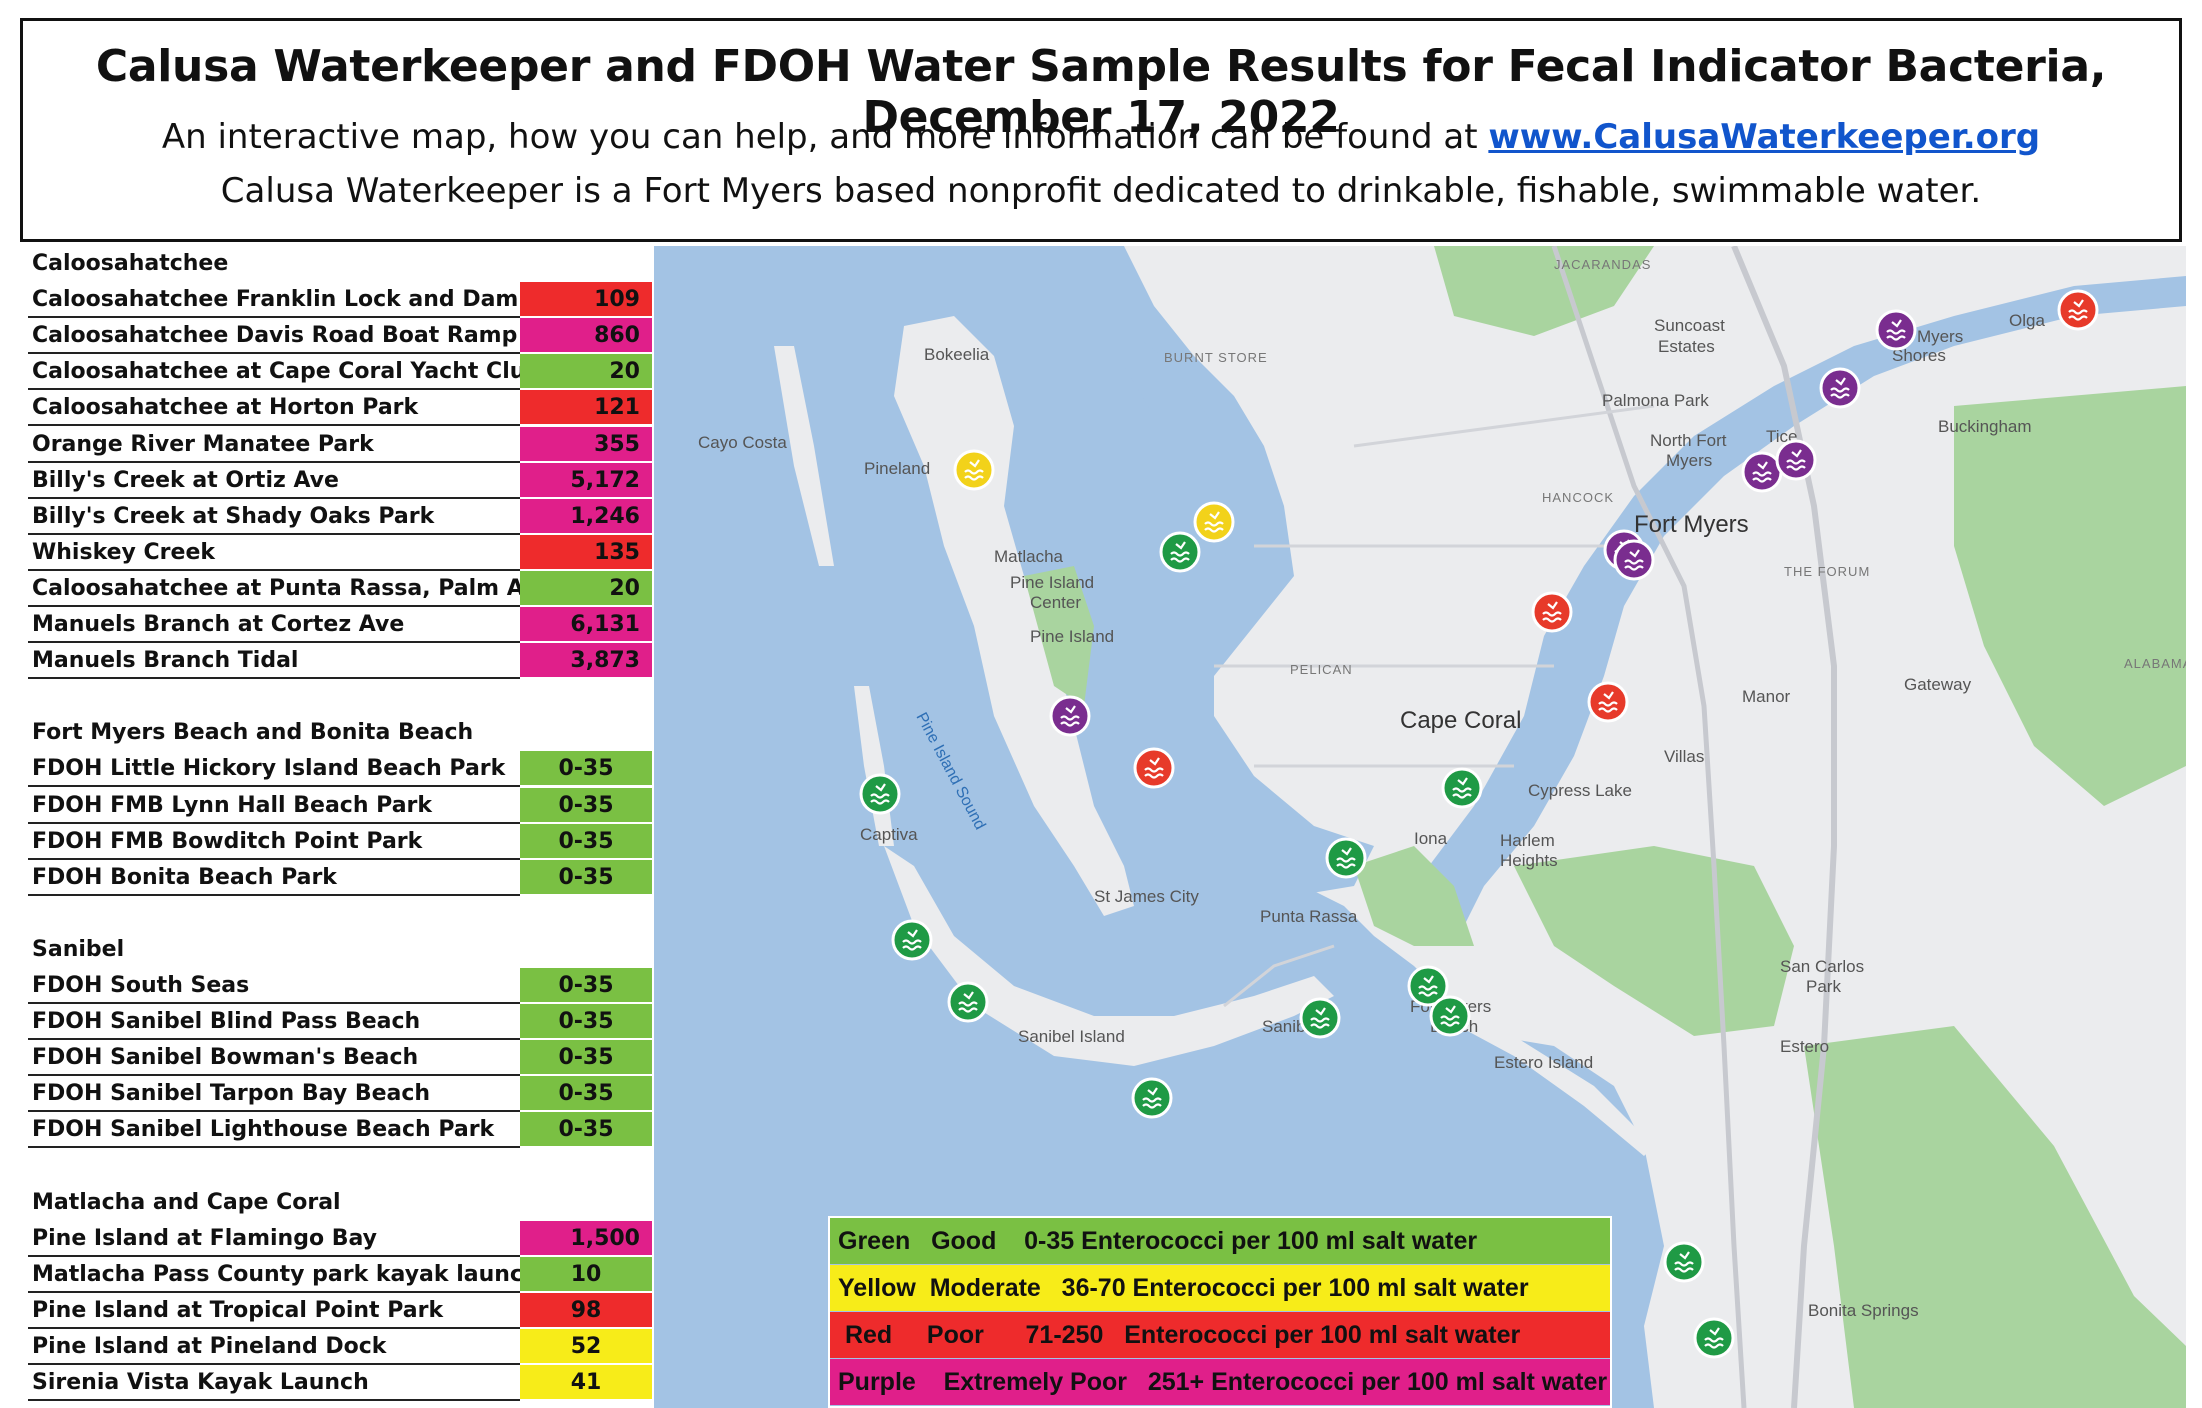 The width and height of the screenshot is (2202, 1408). I want to click on marker-sirenia-vista, so click(1214, 522).